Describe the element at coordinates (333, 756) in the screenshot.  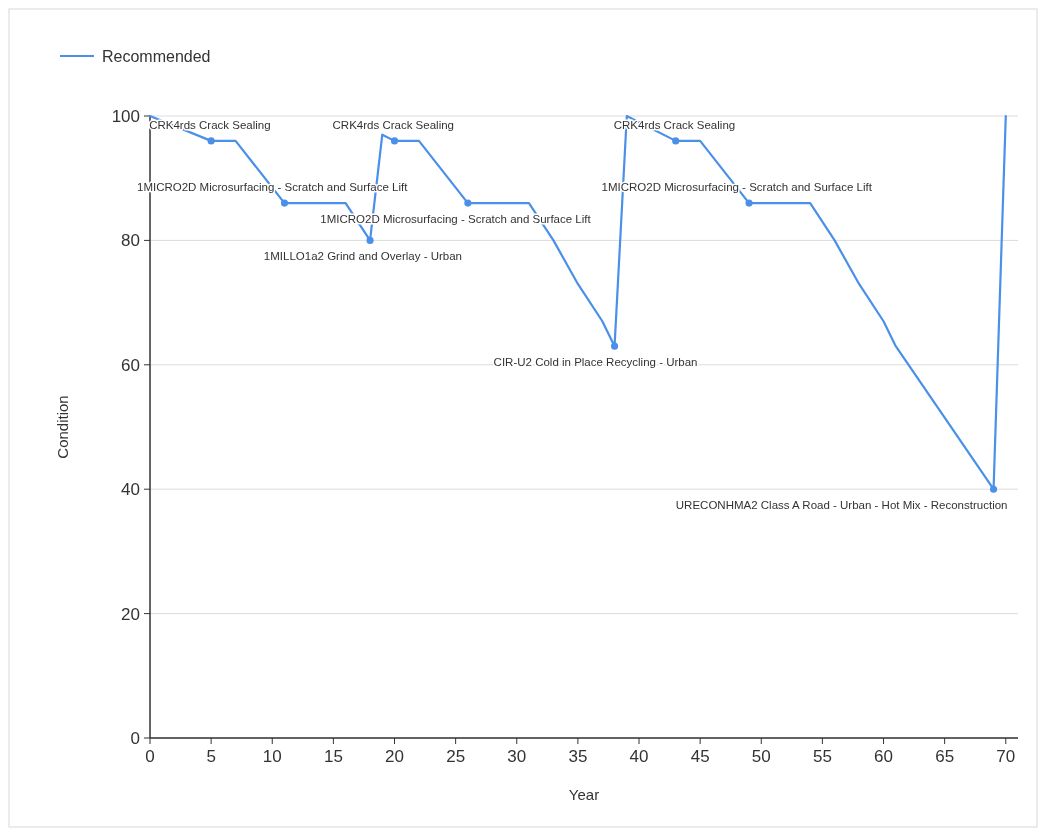
I see `x-tick-label: 15` at that location.